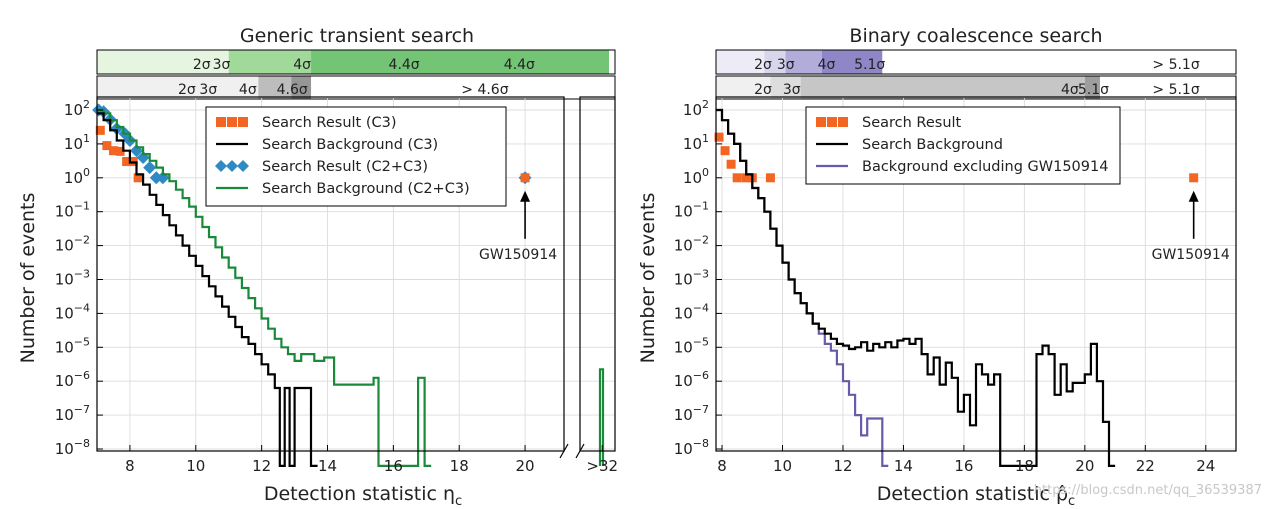 The height and width of the screenshot is (509, 1271). Describe the element at coordinates (975, 36) in the screenshot. I see `chart-title: Binary coalescence search` at that location.